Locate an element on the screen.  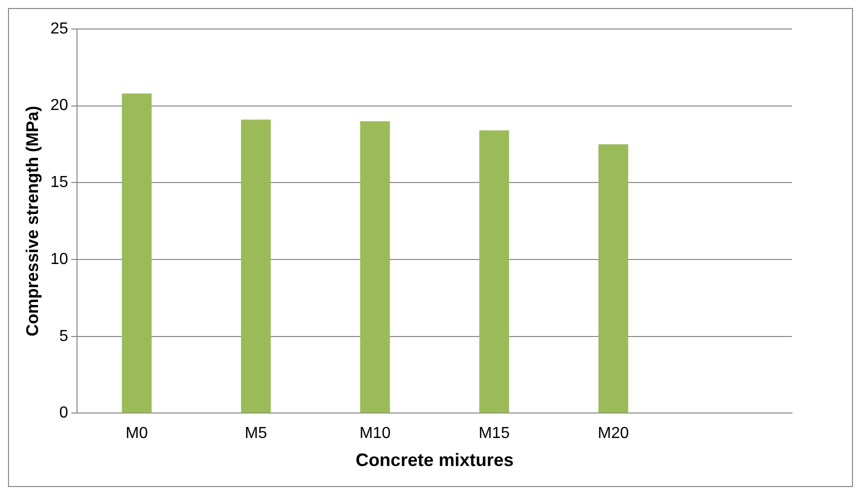
x-tick-label: M10 is located at coordinates (375, 433).